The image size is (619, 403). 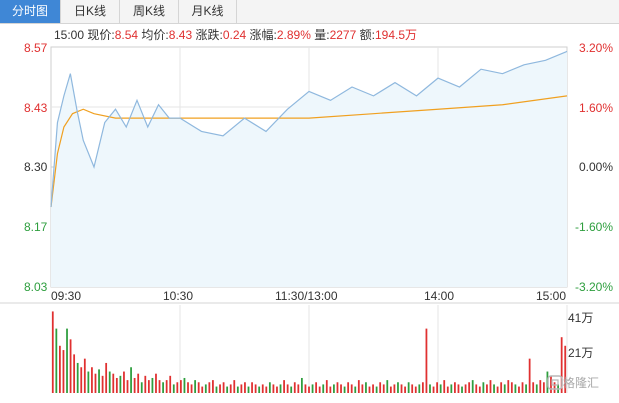 I want to click on volume-value: 2277, so click(x=343, y=35).